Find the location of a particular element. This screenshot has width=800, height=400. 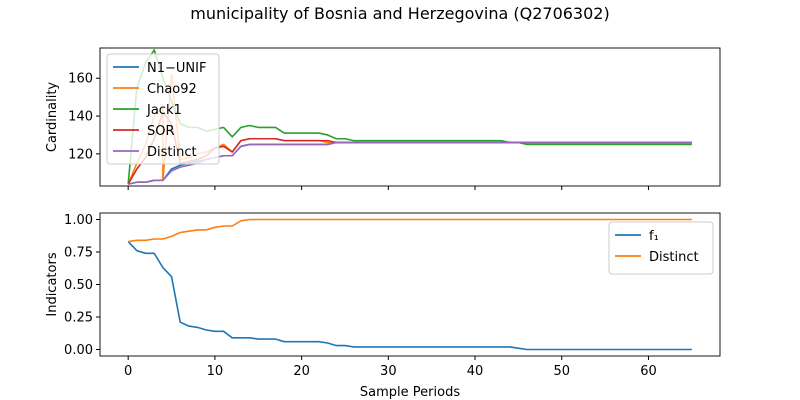

legend-label: SOR is located at coordinates (161, 131).